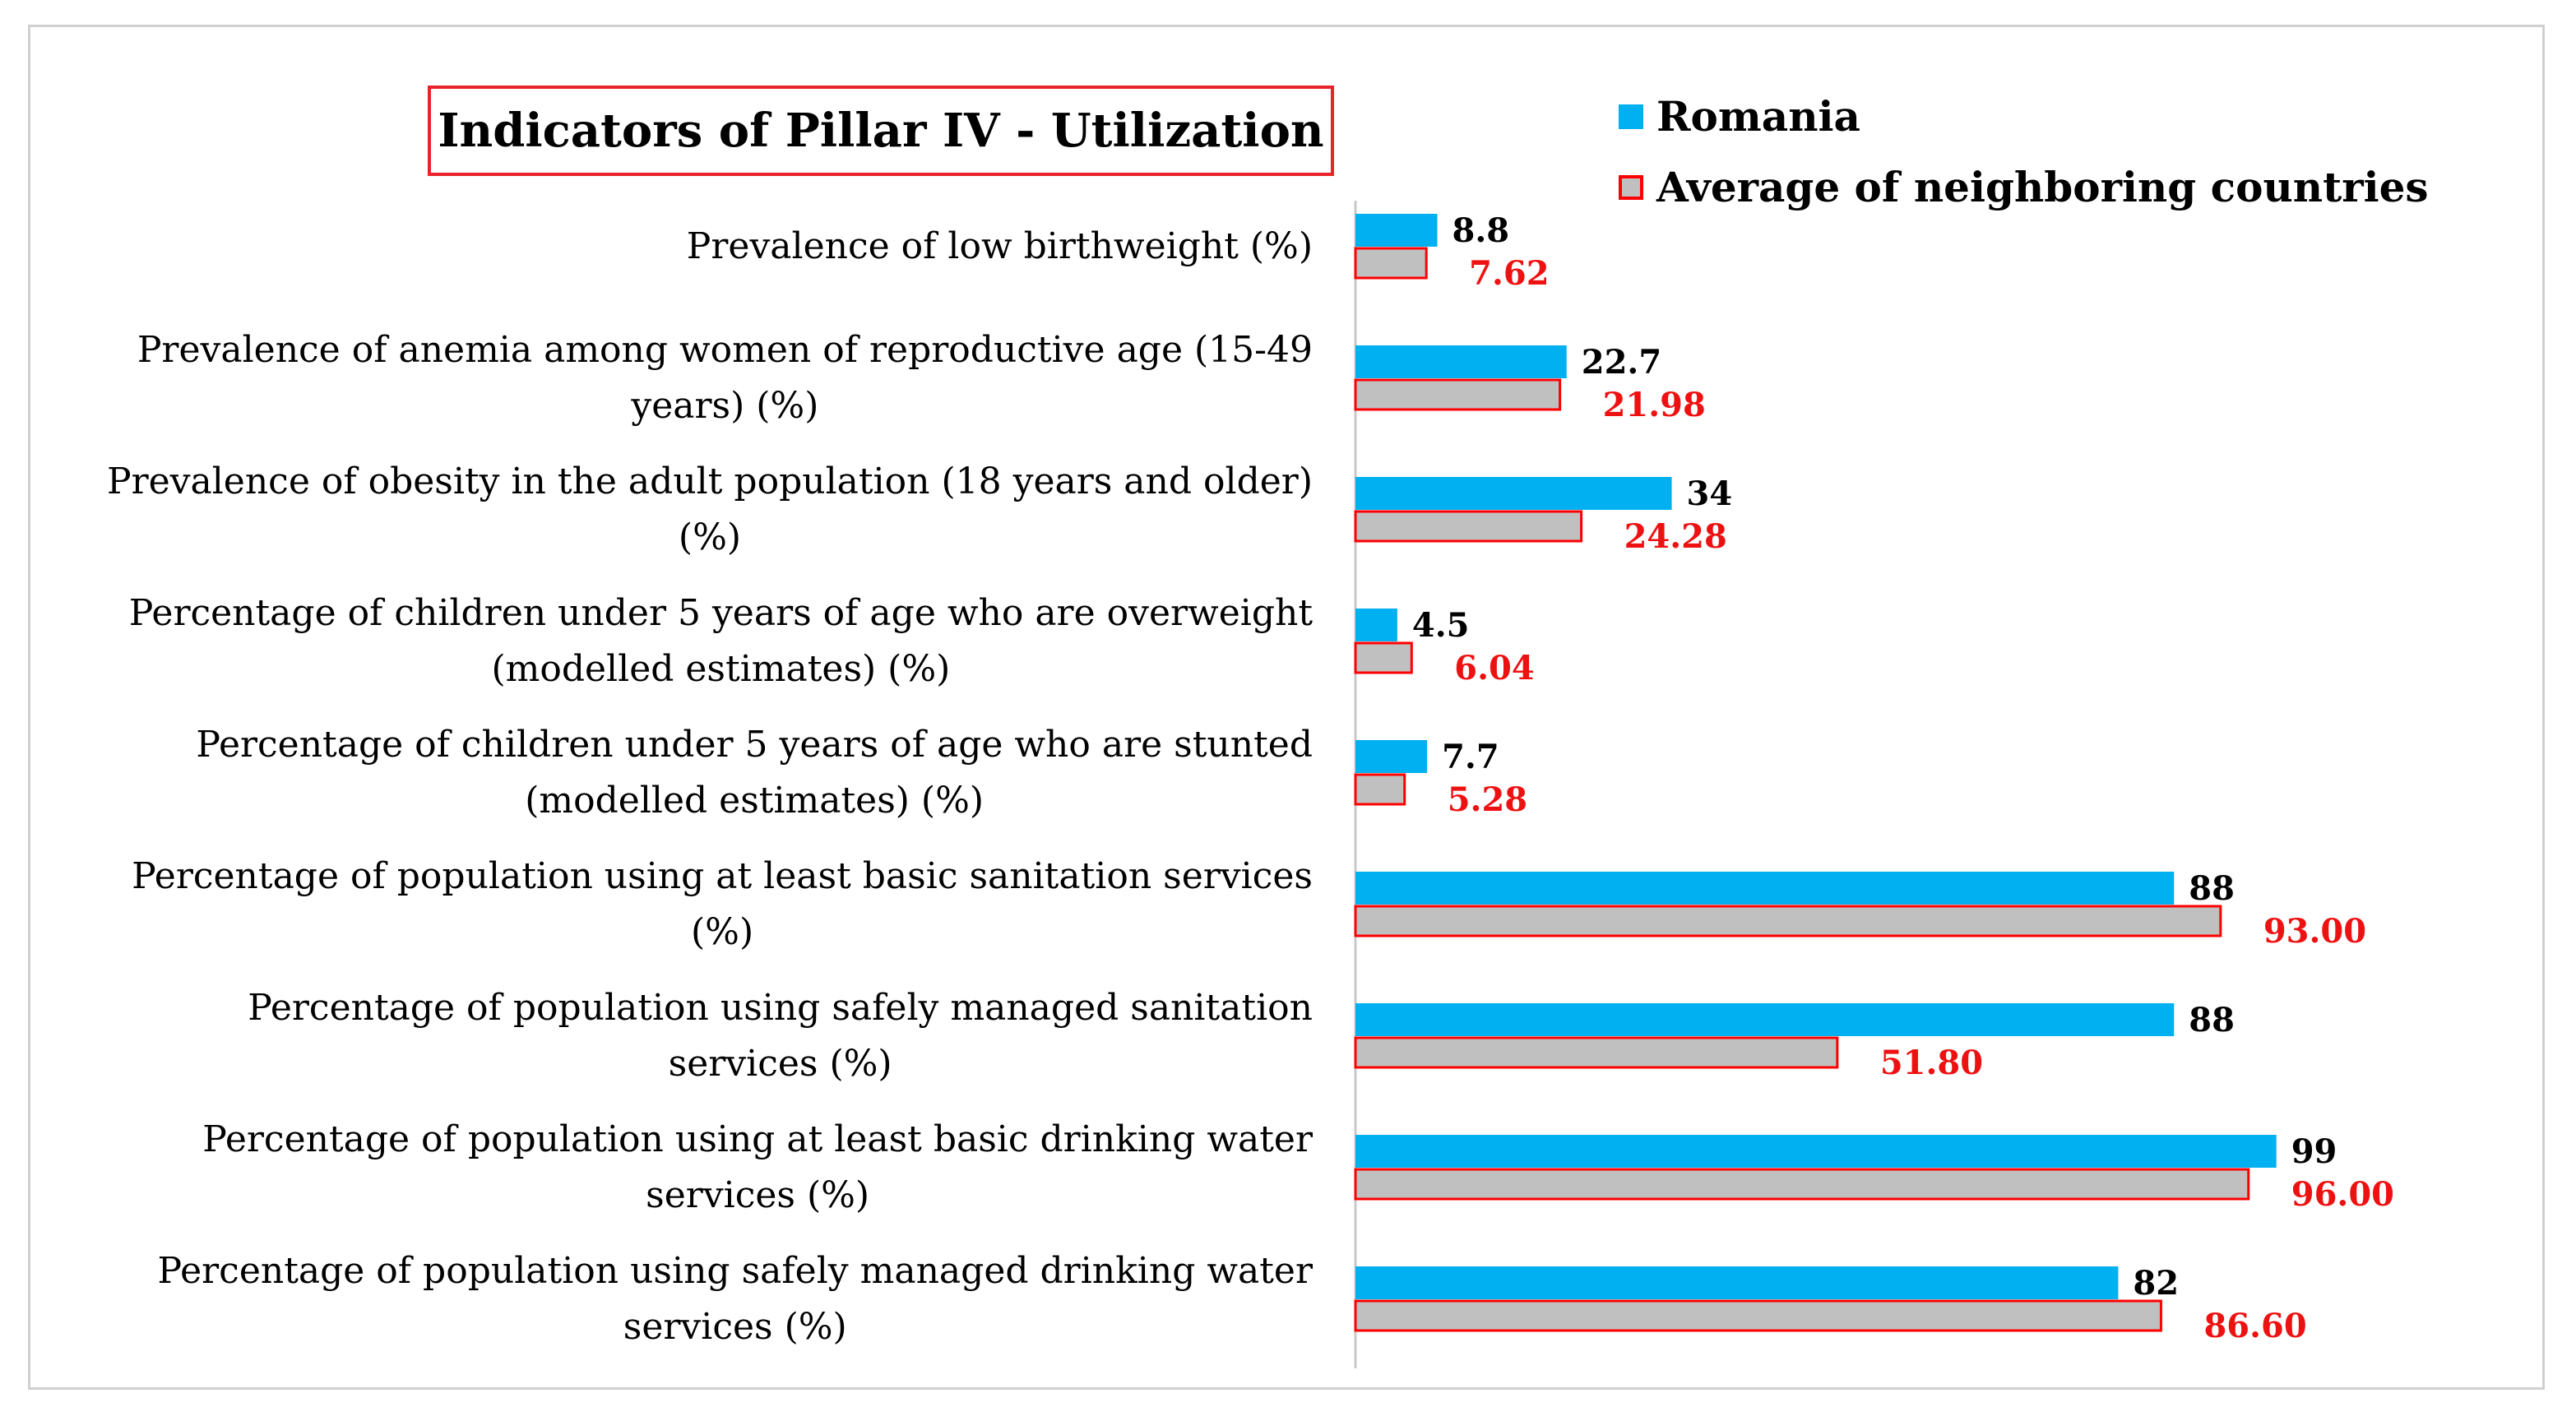 This screenshot has height=1421, width=2576. I want to click on data-label-average: 5.28, so click(1487, 799).